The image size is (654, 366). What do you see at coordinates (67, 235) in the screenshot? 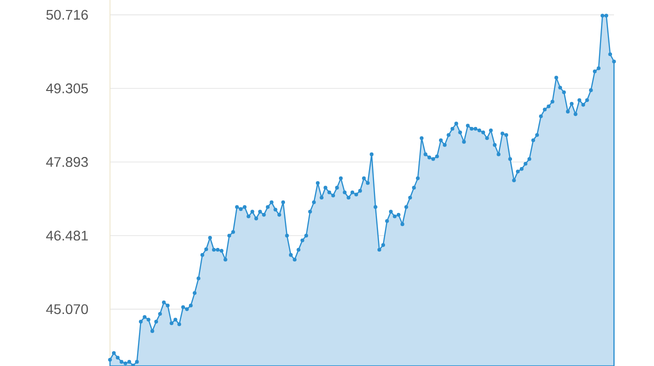
I see `y-tick-label: 46.481` at bounding box center [67, 235].